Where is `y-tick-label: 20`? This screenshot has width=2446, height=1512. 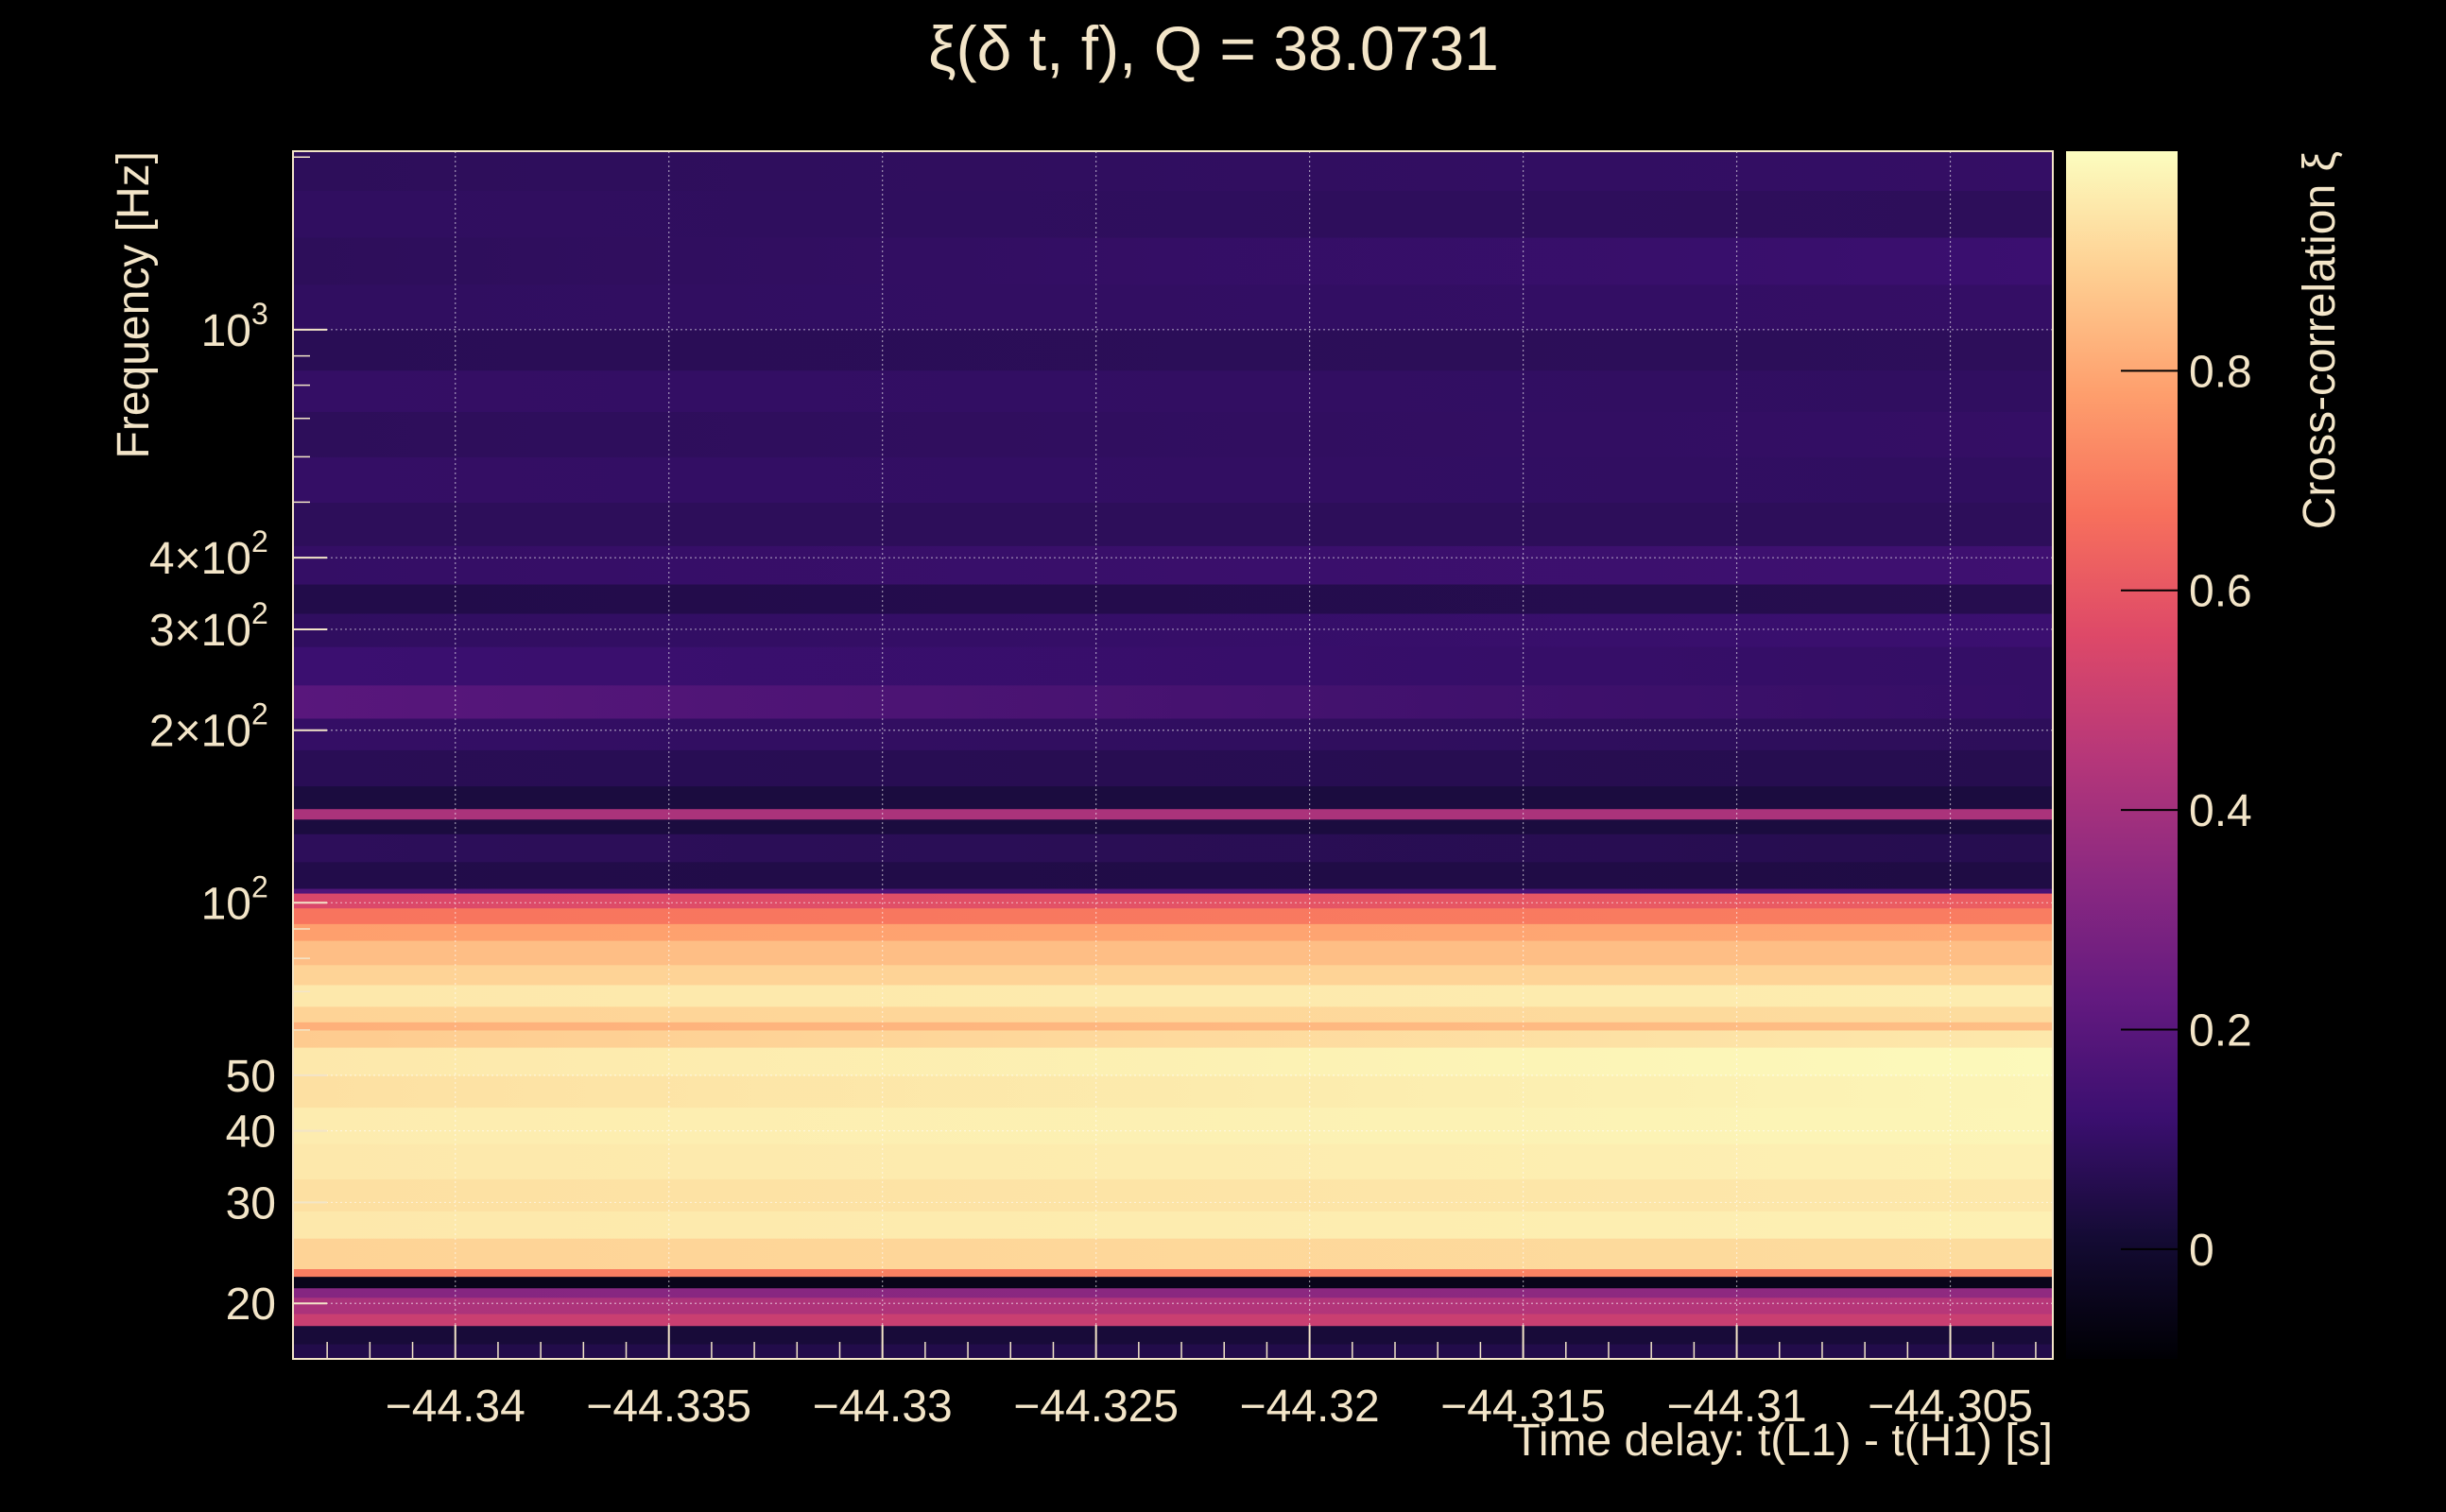 y-tick-label: 20 is located at coordinates (251, 1305).